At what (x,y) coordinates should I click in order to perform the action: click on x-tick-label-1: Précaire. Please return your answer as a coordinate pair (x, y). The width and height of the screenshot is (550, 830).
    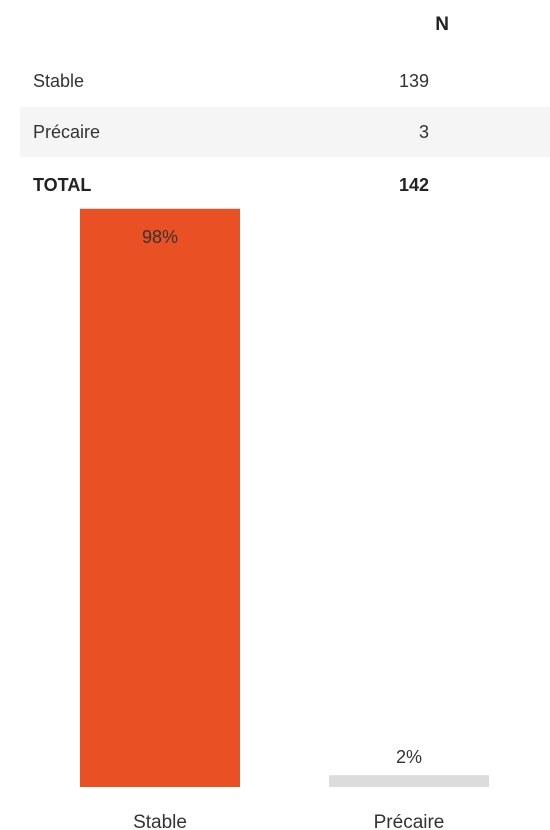
    Looking at the image, I should click on (409, 821).